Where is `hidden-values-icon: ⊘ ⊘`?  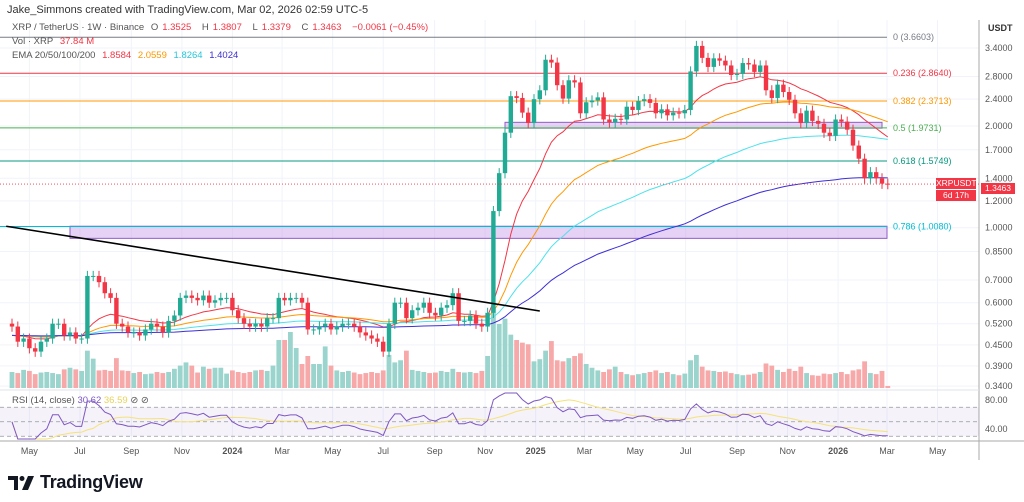 hidden-values-icon: ⊘ ⊘ is located at coordinates (139, 400).